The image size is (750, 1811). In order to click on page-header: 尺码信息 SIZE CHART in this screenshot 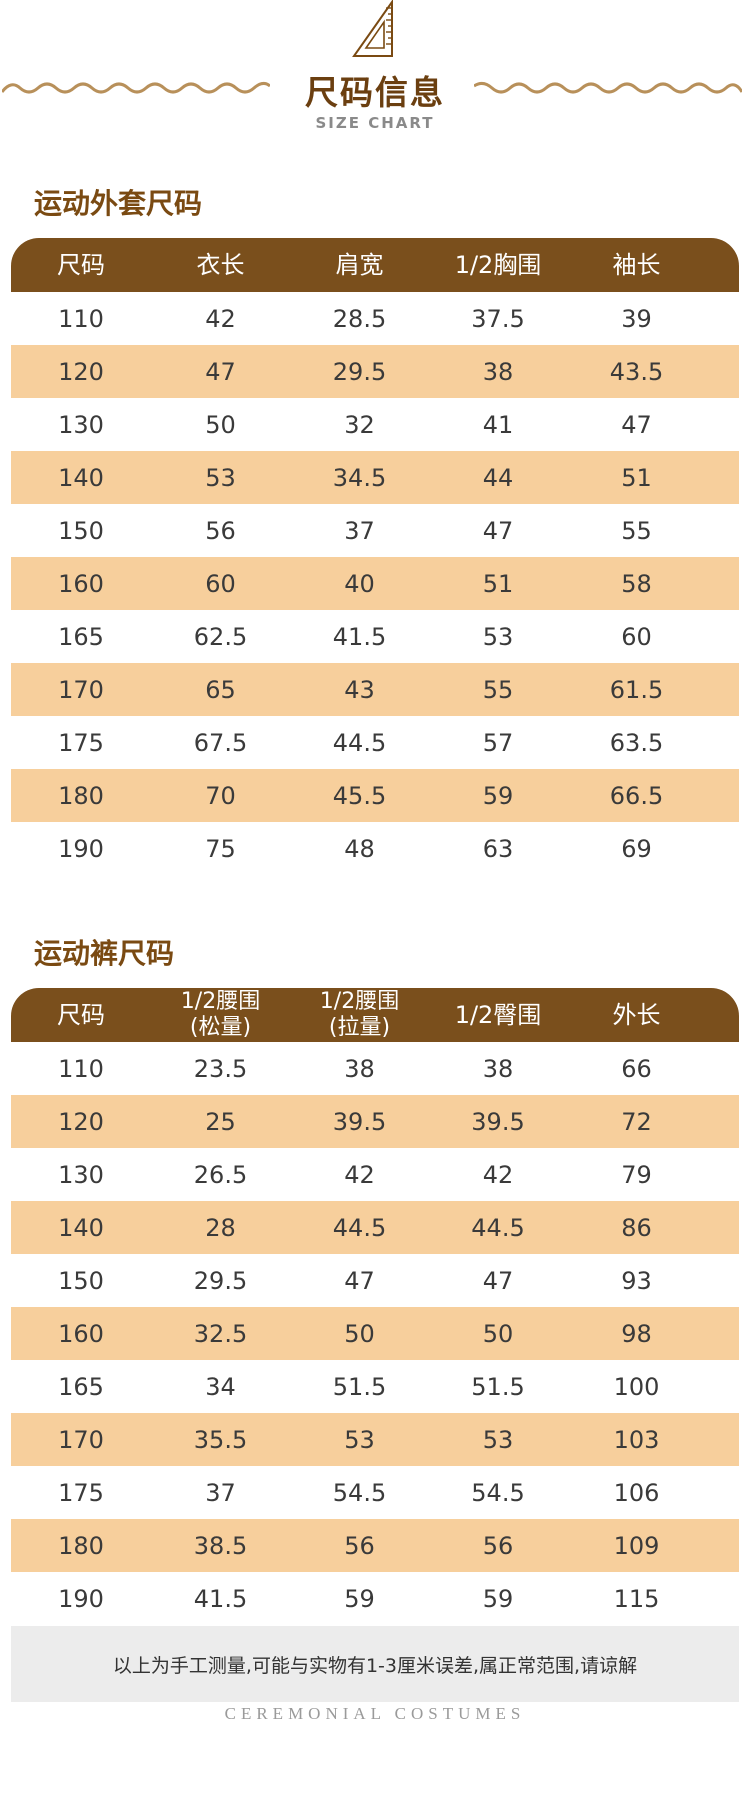, I will do `click(375, 75)`.